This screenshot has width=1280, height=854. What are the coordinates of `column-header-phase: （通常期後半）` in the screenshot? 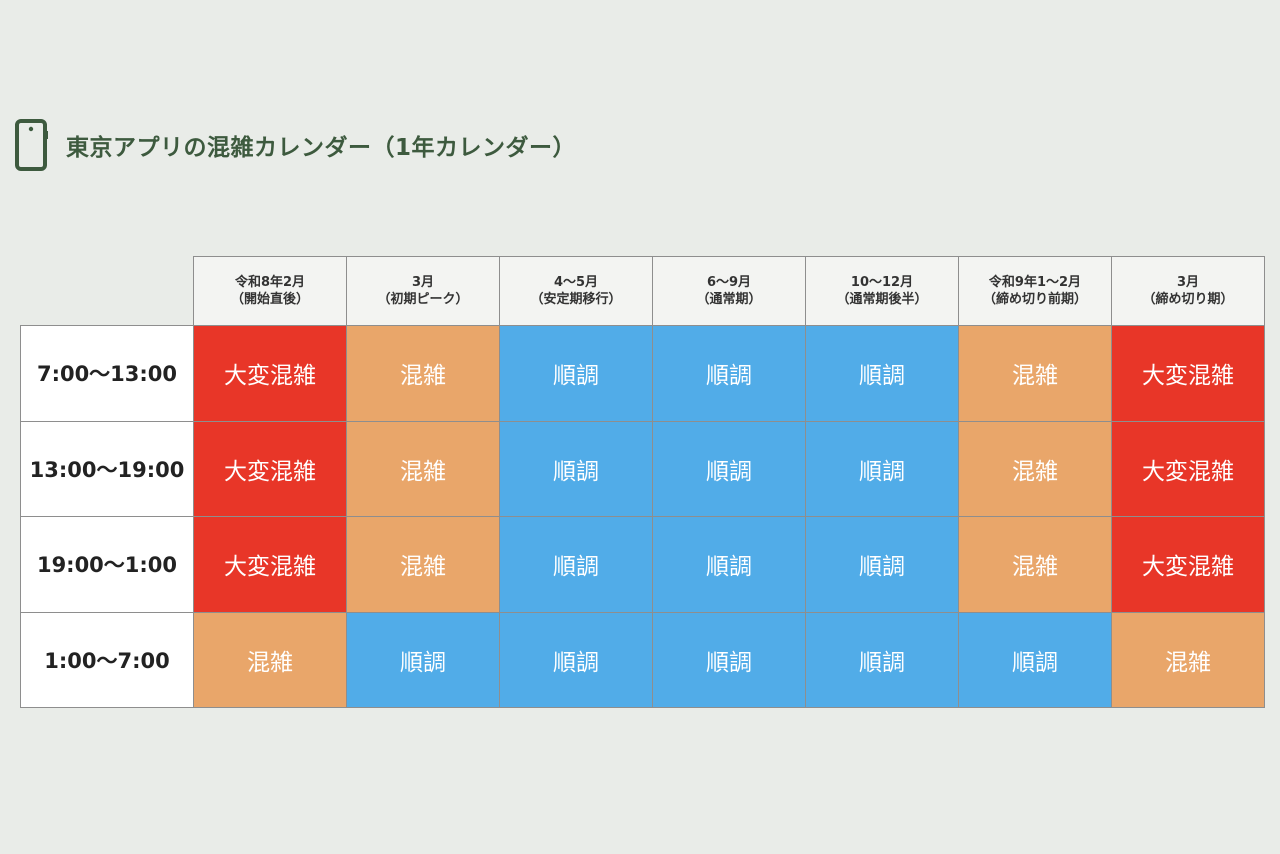 It's located at (882, 299).